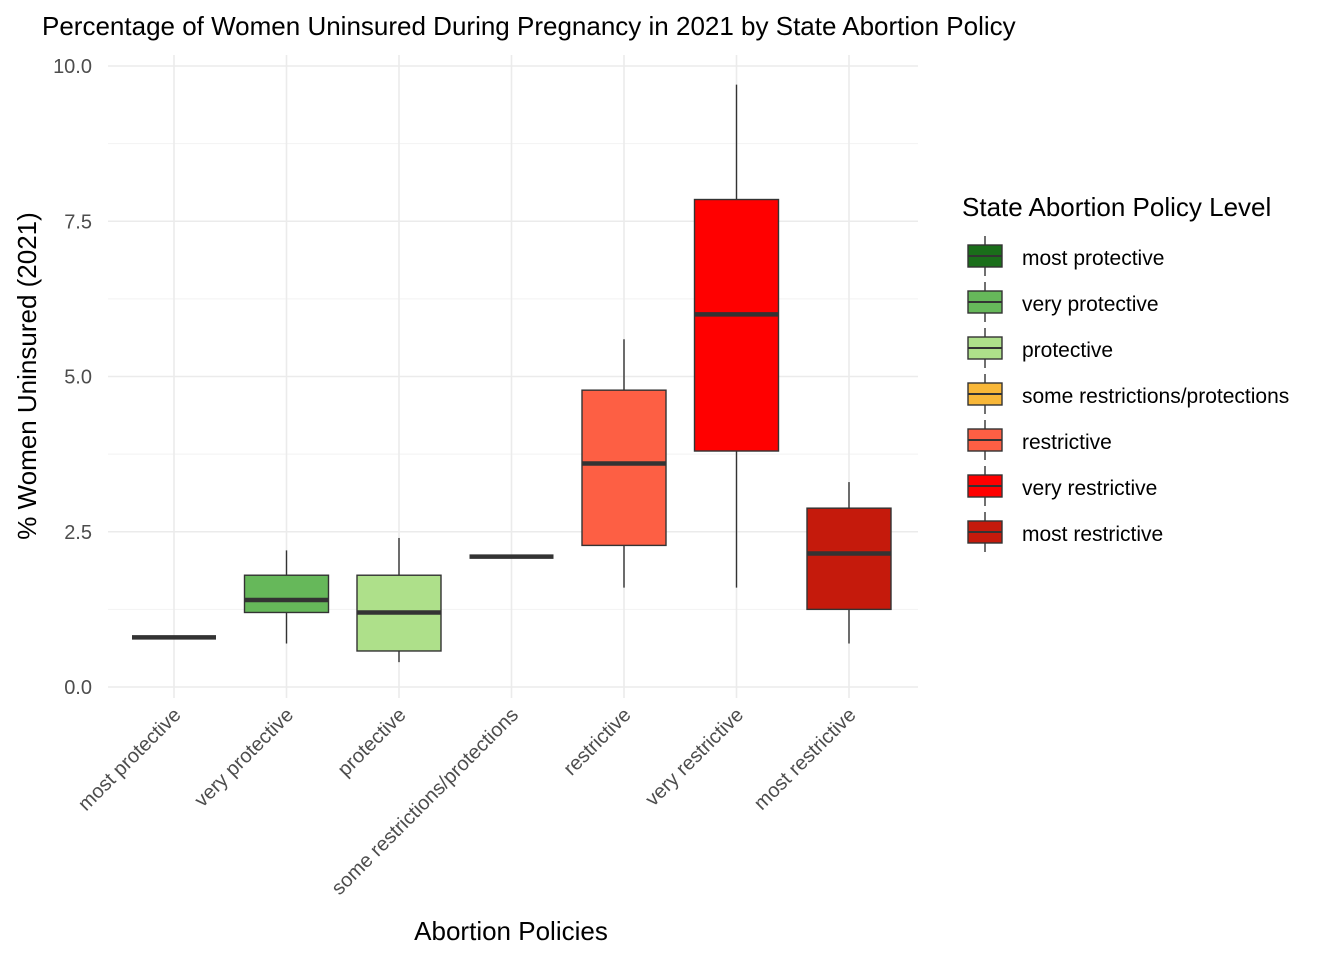  What do you see at coordinates (1116, 207) in the screenshot?
I see `legend-title: State Abortion Policy Level` at bounding box center [1116, 207].